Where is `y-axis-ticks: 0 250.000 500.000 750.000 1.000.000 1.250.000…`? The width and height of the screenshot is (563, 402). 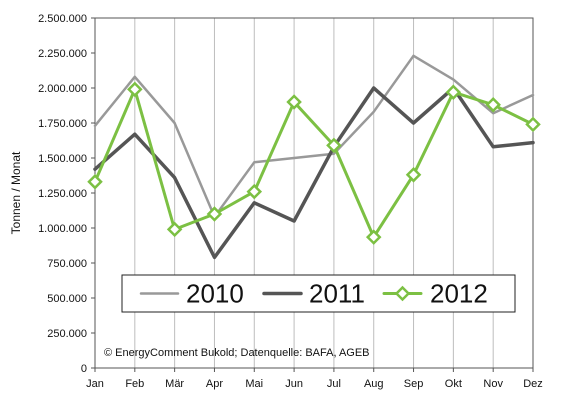
y-axis-ticks: 0 250.000 500.000 750.000 1.000.000 1.250.000… is located at coordinates (66, 194).